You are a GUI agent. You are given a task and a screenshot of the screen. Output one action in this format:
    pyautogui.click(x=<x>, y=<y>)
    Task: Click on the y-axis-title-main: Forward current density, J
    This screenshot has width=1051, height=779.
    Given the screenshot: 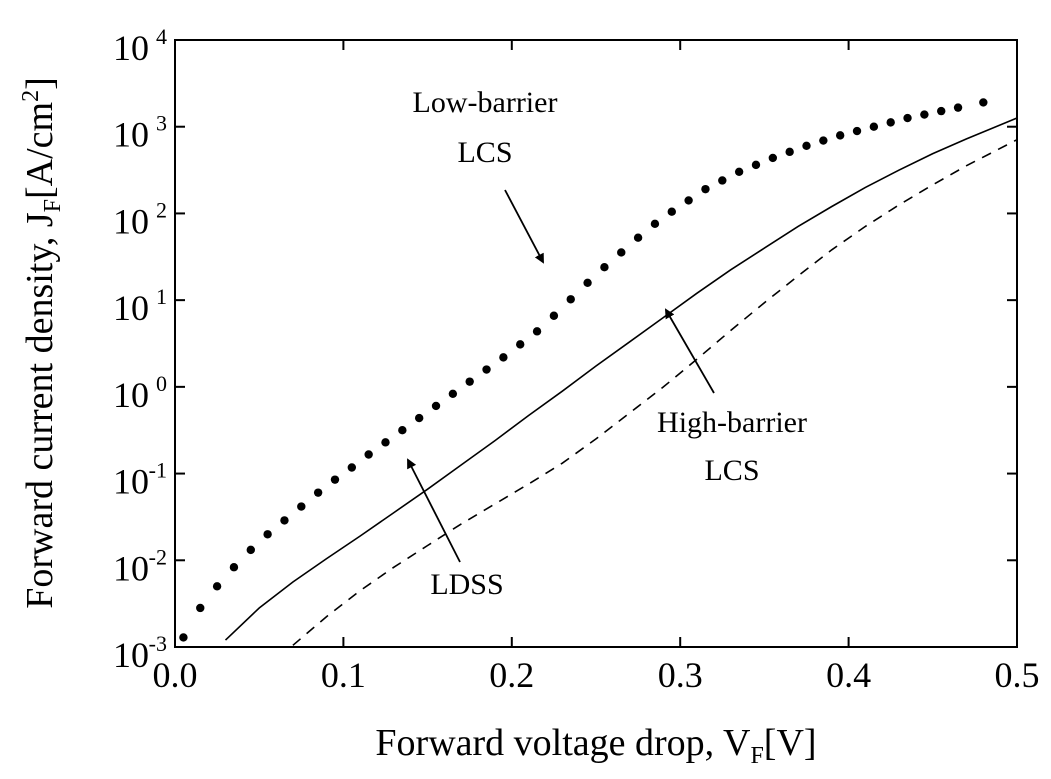 What is the action you would take?
    pyautogui.click(x=40, y=410)
    